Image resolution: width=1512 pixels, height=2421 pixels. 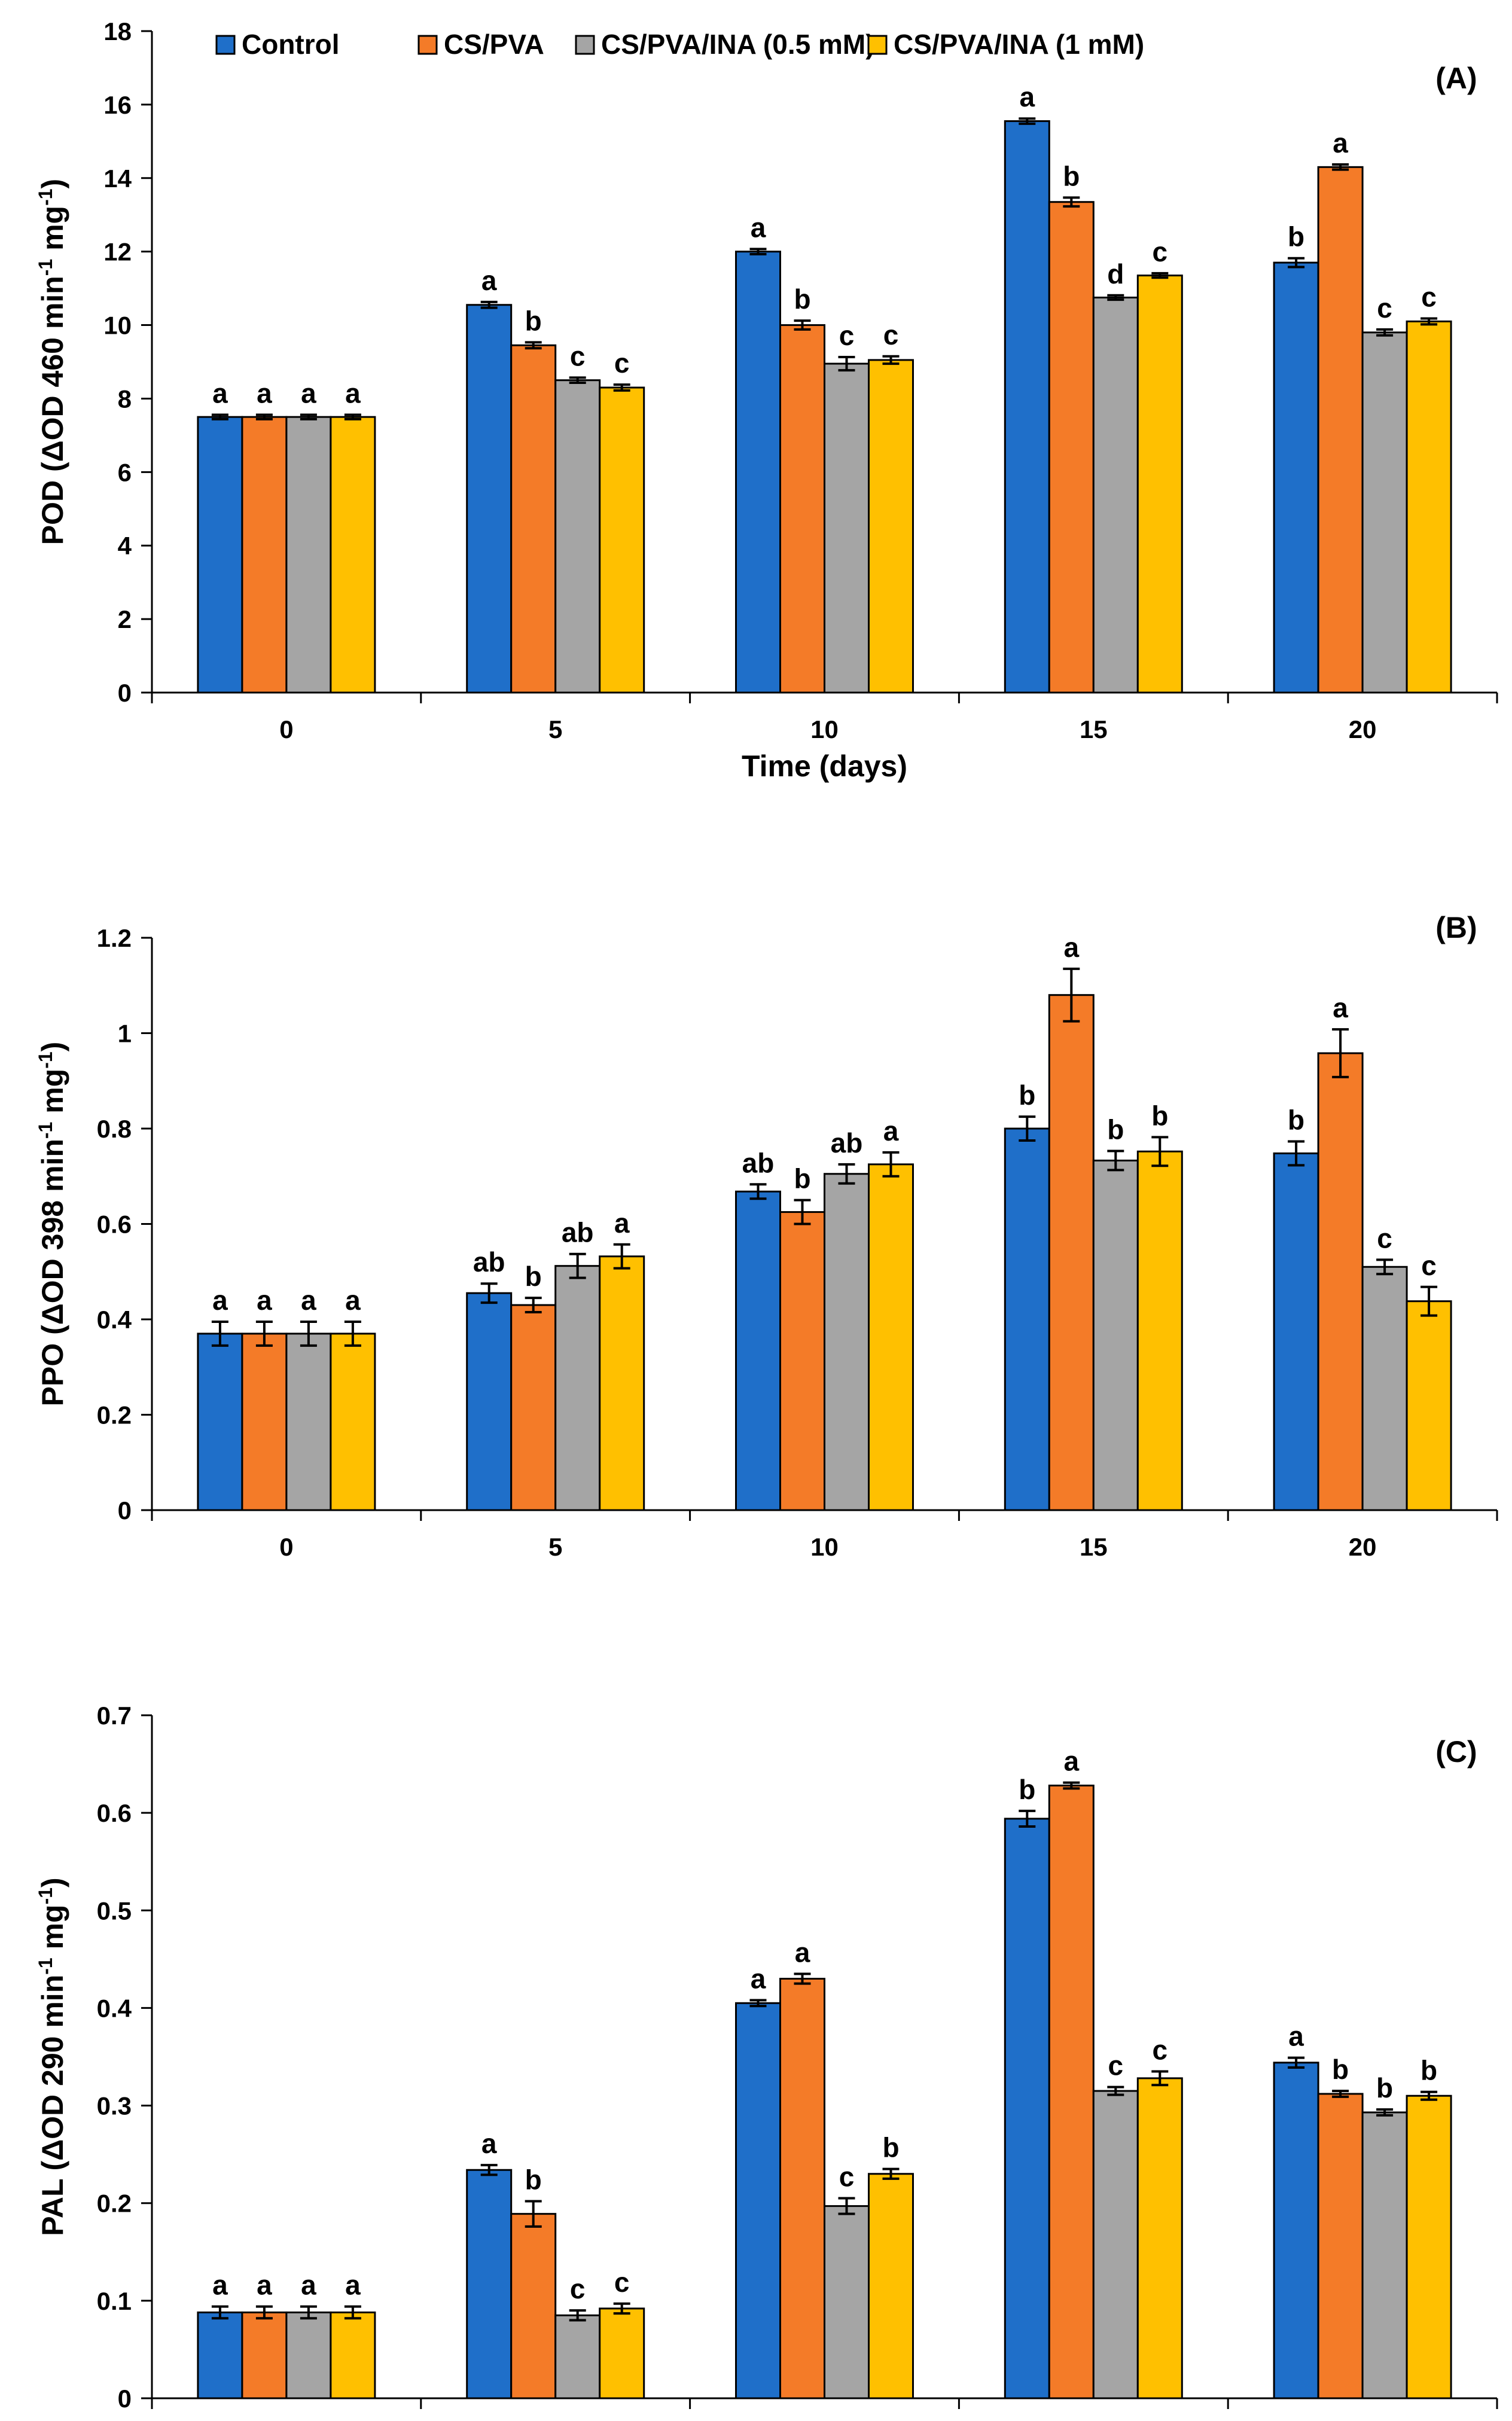 What do you see at coordinates (286, 729) in the screenshot?
I see `x-tick-label: 0` at bounding box center [286, 729].